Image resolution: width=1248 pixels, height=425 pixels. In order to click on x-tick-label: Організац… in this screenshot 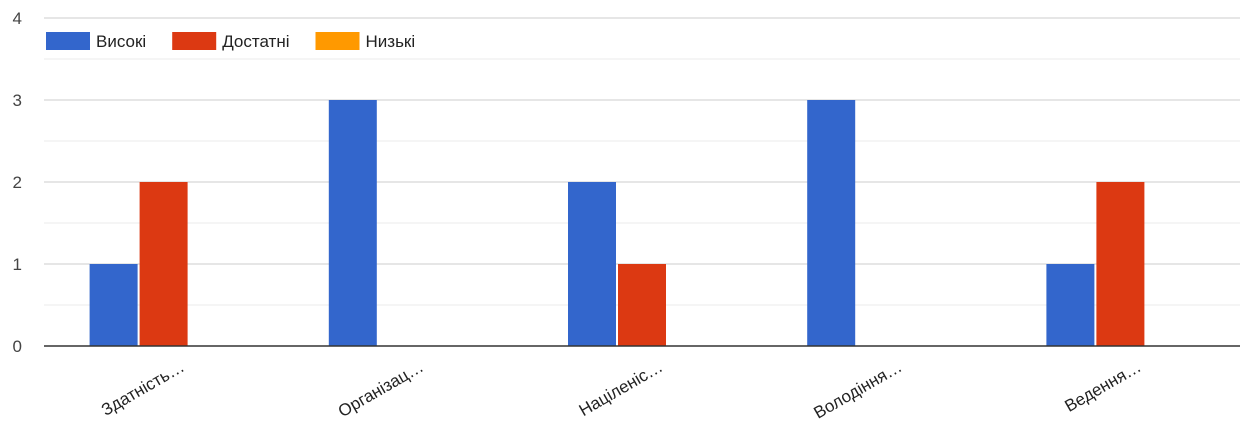, I will do `click(381, 389)`.